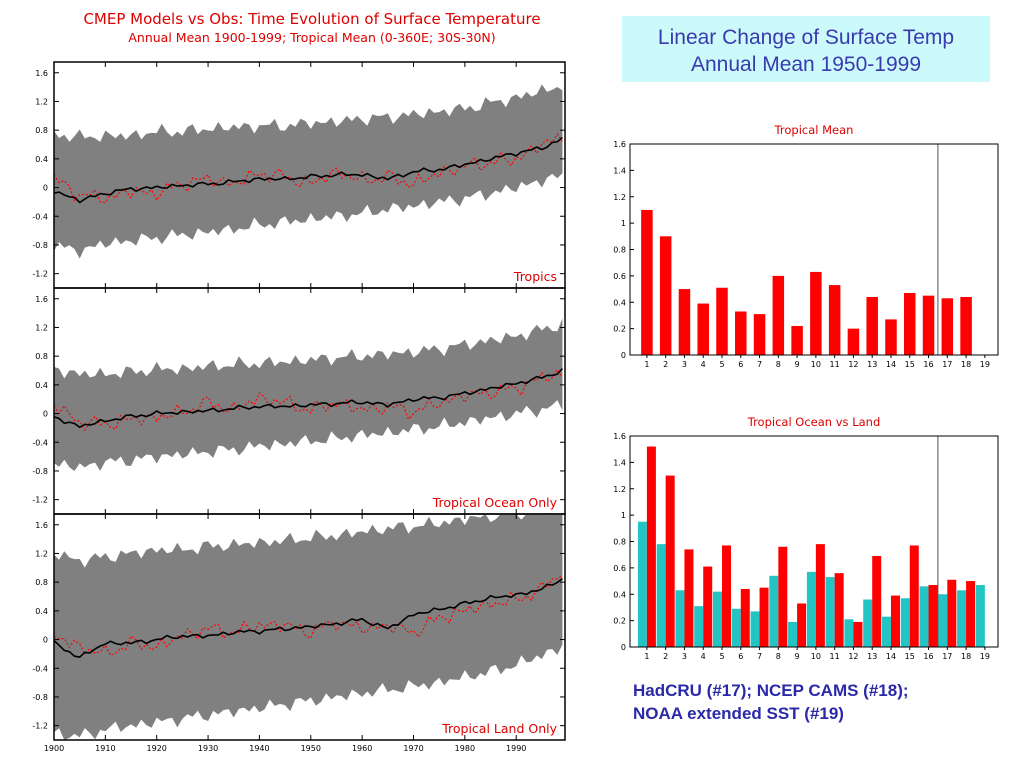 This screenshot has height=768, width=1024. I want to click on x-tick-label: 14, so click(891, 364).